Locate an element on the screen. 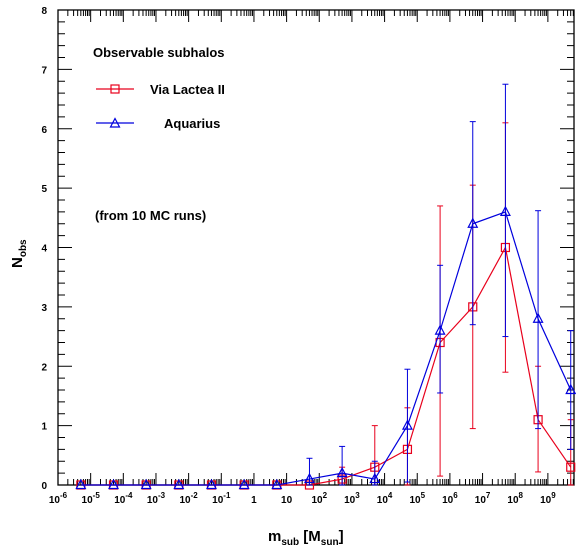  y-tick-label: 1 is located at coordinates (44, 427).